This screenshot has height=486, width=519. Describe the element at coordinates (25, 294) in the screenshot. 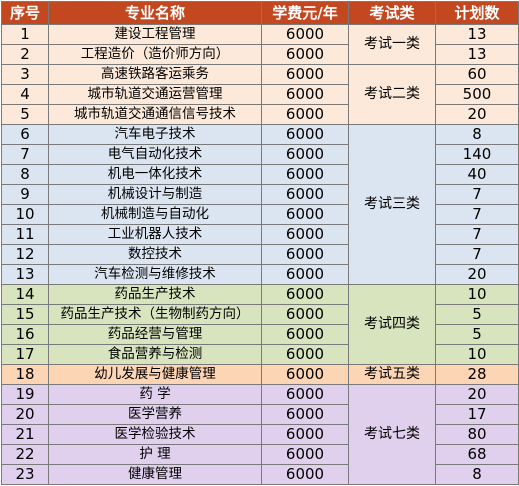

I see `row-no: 14` at that location.